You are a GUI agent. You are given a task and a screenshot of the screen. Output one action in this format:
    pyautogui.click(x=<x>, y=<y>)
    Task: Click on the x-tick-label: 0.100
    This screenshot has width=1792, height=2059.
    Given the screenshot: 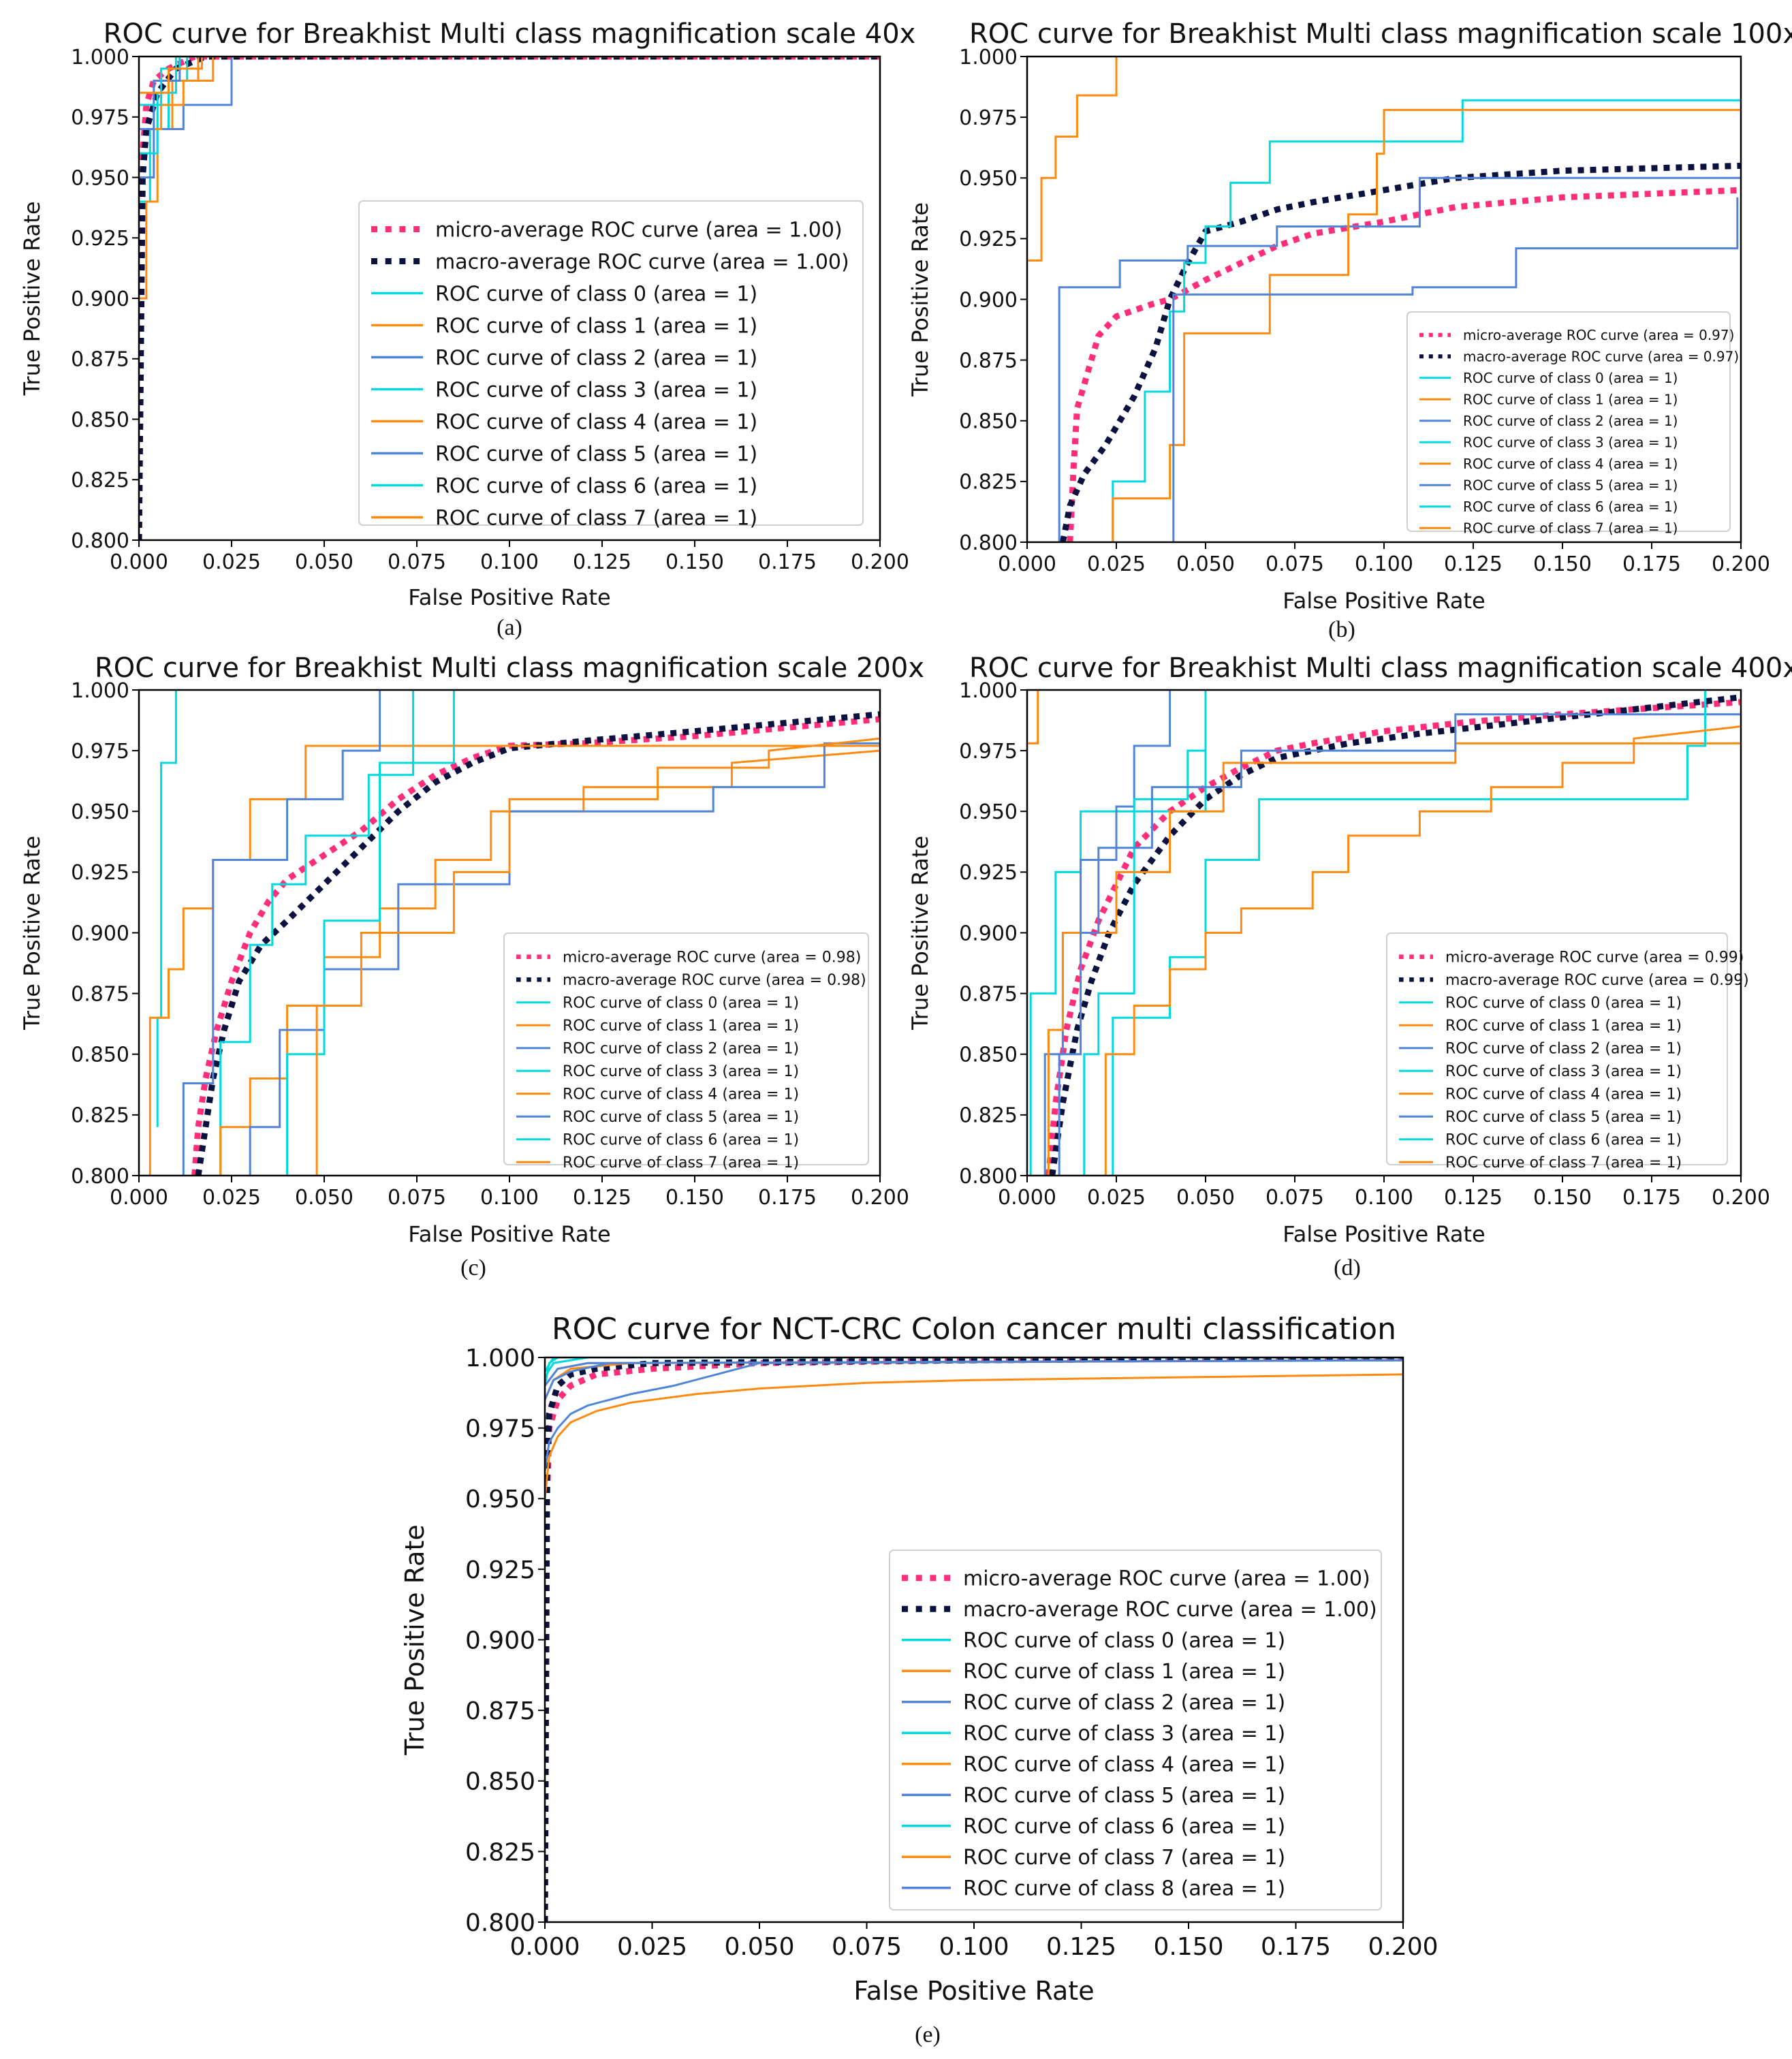 What is the action you would take?
    pyautogui.click(x=1384, y=1198)
    